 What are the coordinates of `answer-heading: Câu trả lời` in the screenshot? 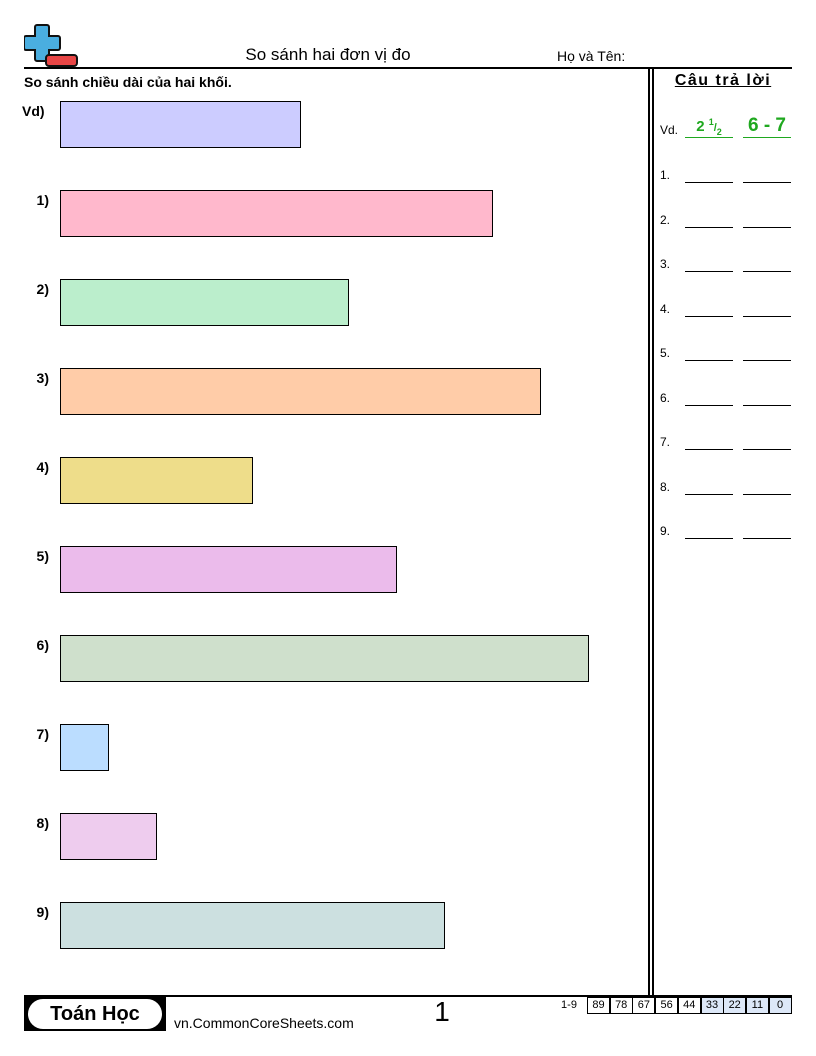 It's located at (723, 80).